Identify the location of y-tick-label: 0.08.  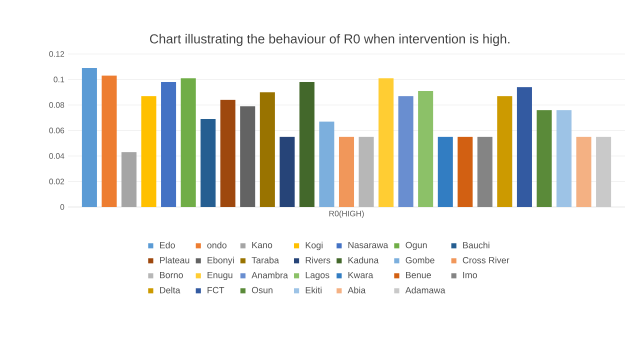
(56, 105).